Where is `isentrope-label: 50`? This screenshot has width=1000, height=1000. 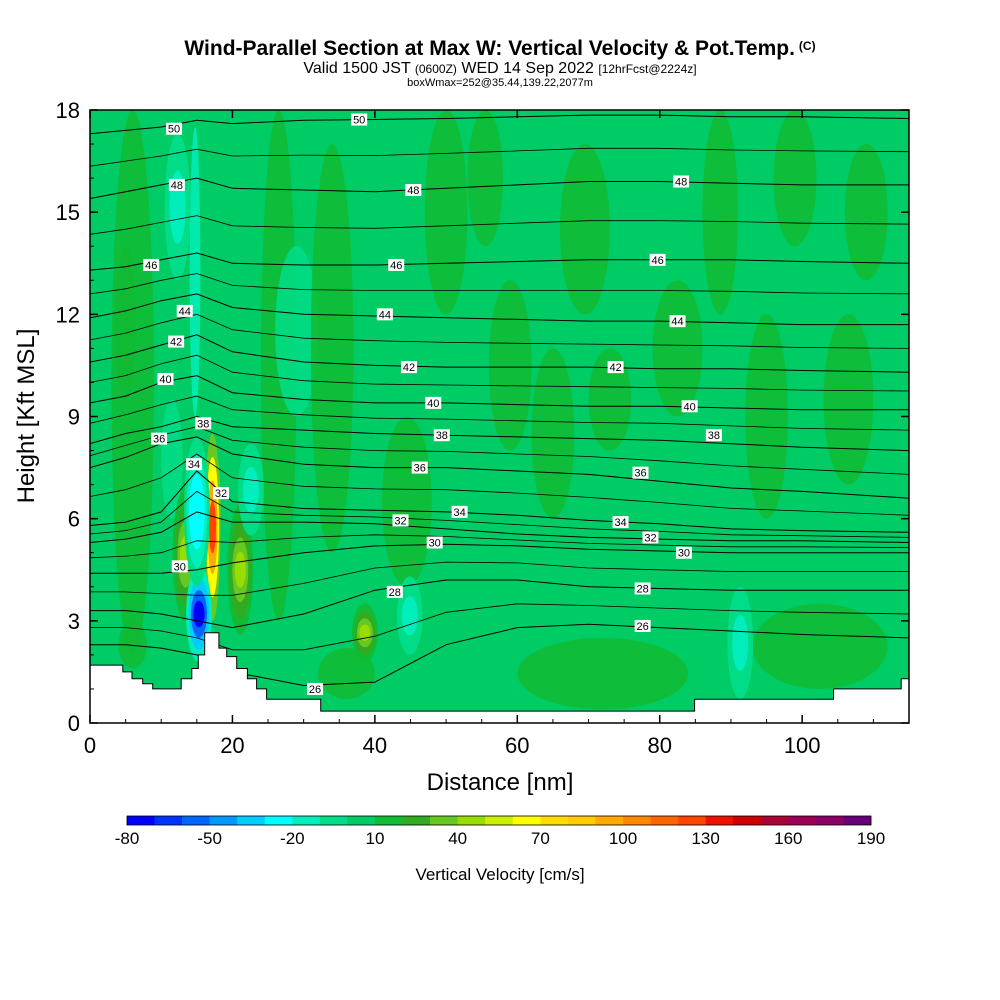
isentrope-label: 50 is located at coordinates (359, 121).